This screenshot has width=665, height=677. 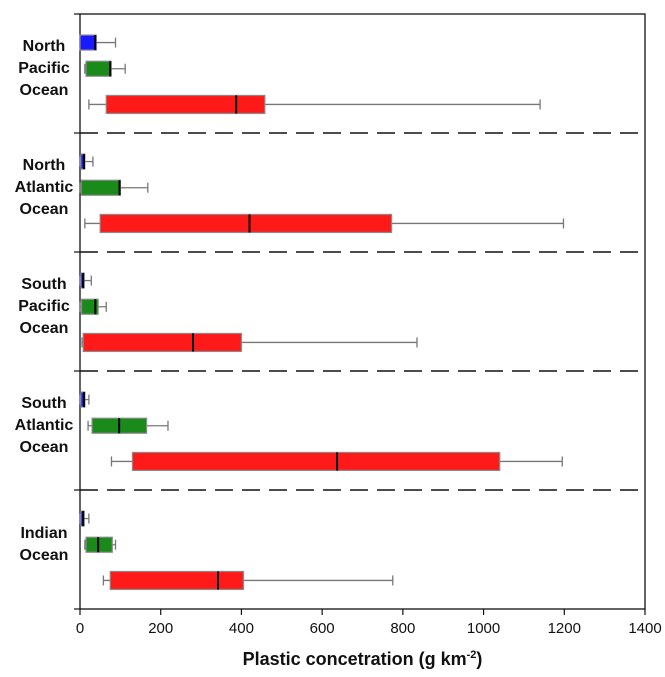 I want to click on x-axis-title-exponent: -2, so click(x=471, y=655).